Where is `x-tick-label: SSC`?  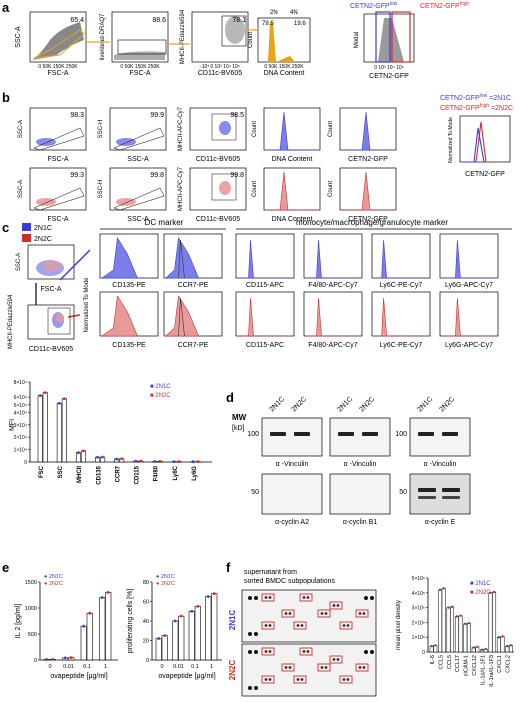
x-tick-label: SSC is located at coordinates (61, 471).